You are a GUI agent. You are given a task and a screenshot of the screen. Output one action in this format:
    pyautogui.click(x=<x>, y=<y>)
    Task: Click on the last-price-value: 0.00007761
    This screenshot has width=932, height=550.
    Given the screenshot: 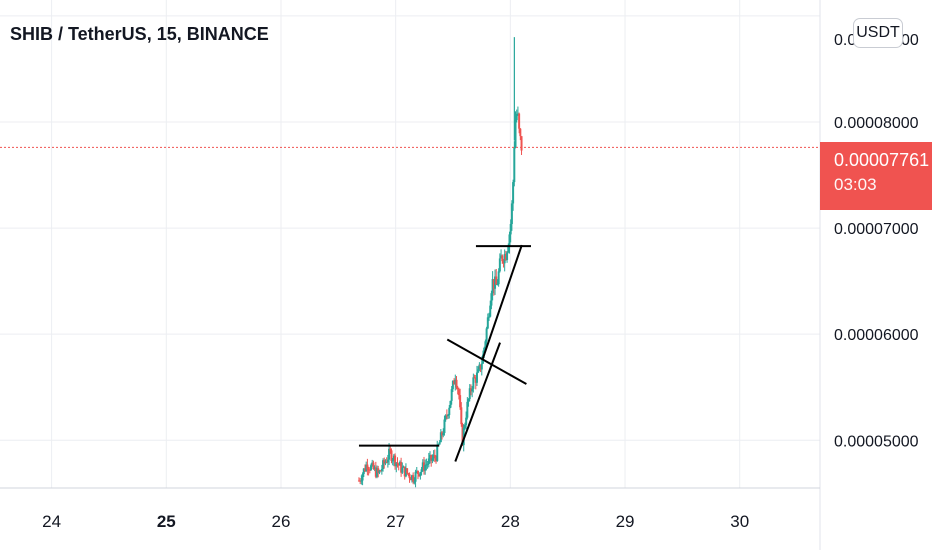 What is the action you would take?
    pyautogui.click(x=882, y=160)
    